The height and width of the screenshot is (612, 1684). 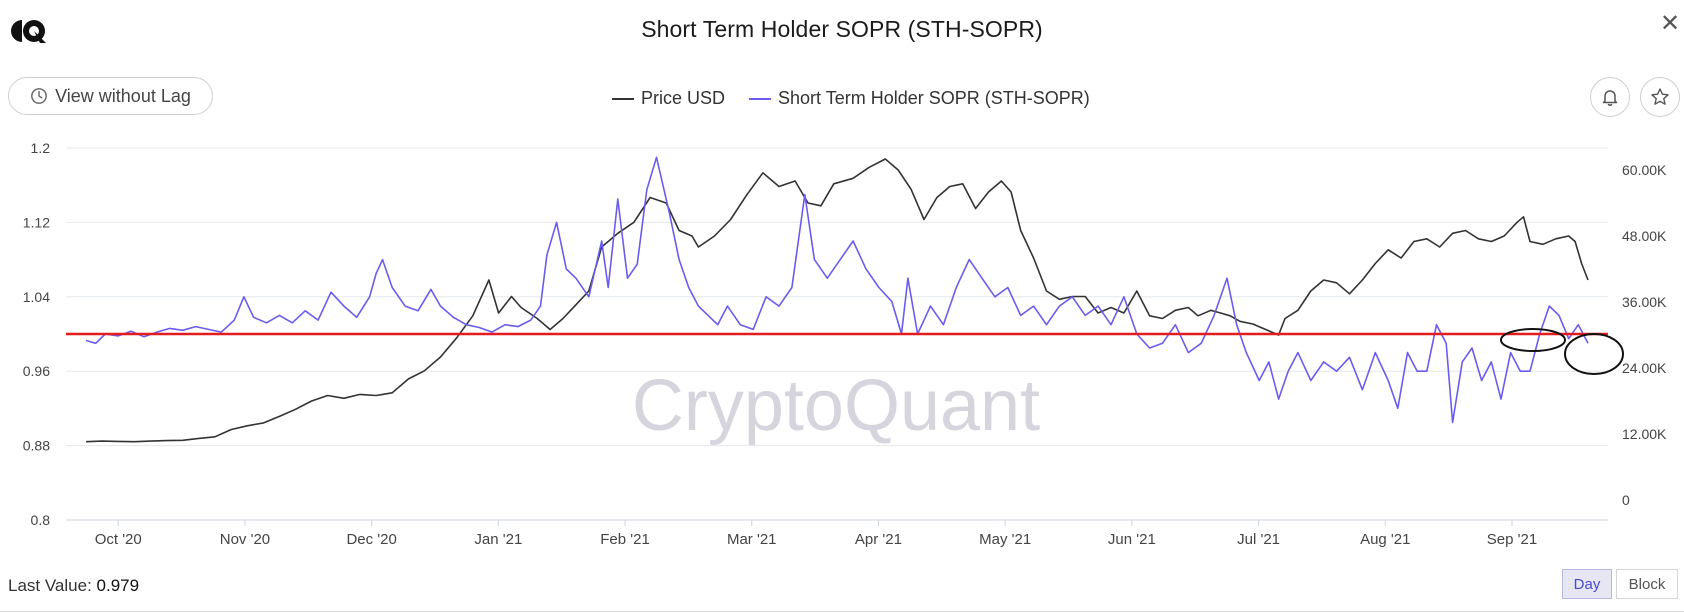 What do you see at coordinates (1644, 302) in the screenshot?
I see `right-axis-tick-label: 36.00K` at bounding box center [1644, 302].